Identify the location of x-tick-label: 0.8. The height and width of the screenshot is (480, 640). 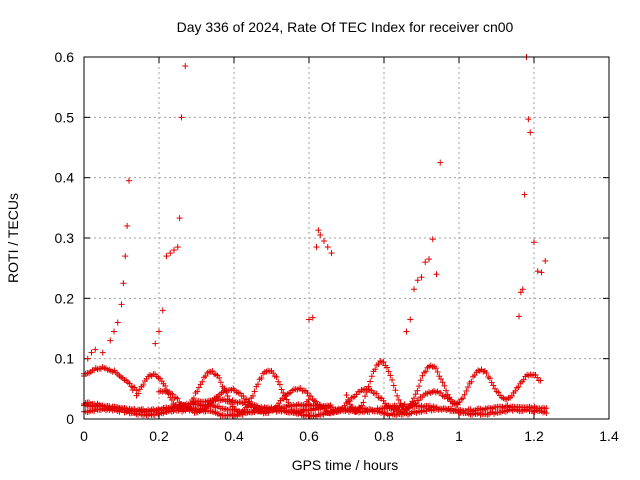
(384, 436).